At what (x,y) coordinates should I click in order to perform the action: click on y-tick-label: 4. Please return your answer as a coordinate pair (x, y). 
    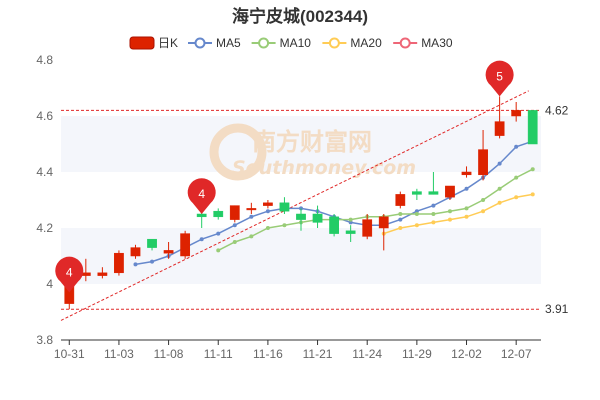
    Looking at the image, I should click on (49, 284).